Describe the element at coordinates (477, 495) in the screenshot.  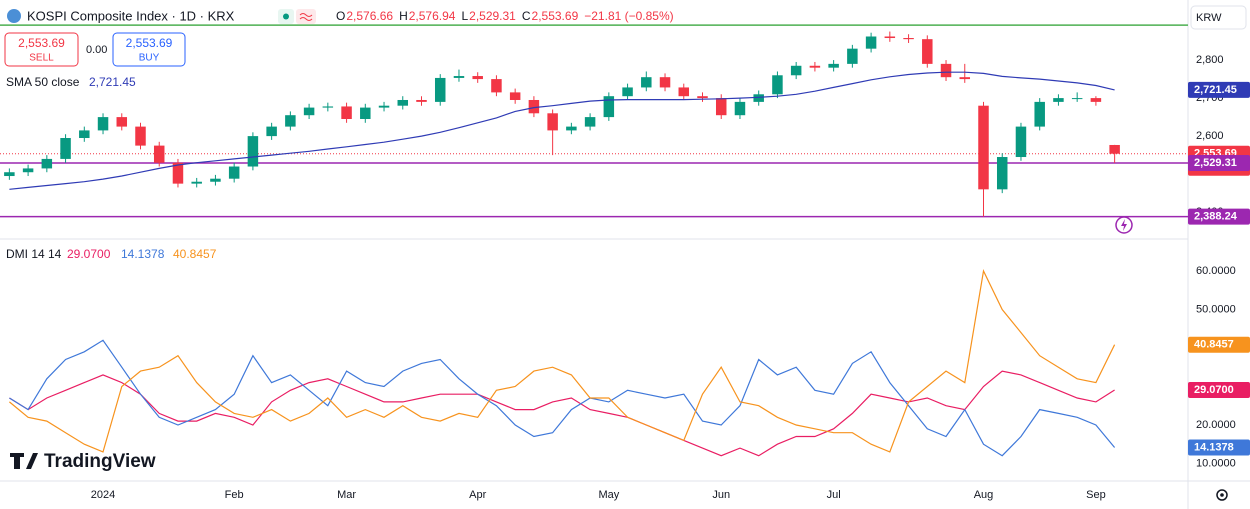
I see `x-tick-label: Apr` at that location.